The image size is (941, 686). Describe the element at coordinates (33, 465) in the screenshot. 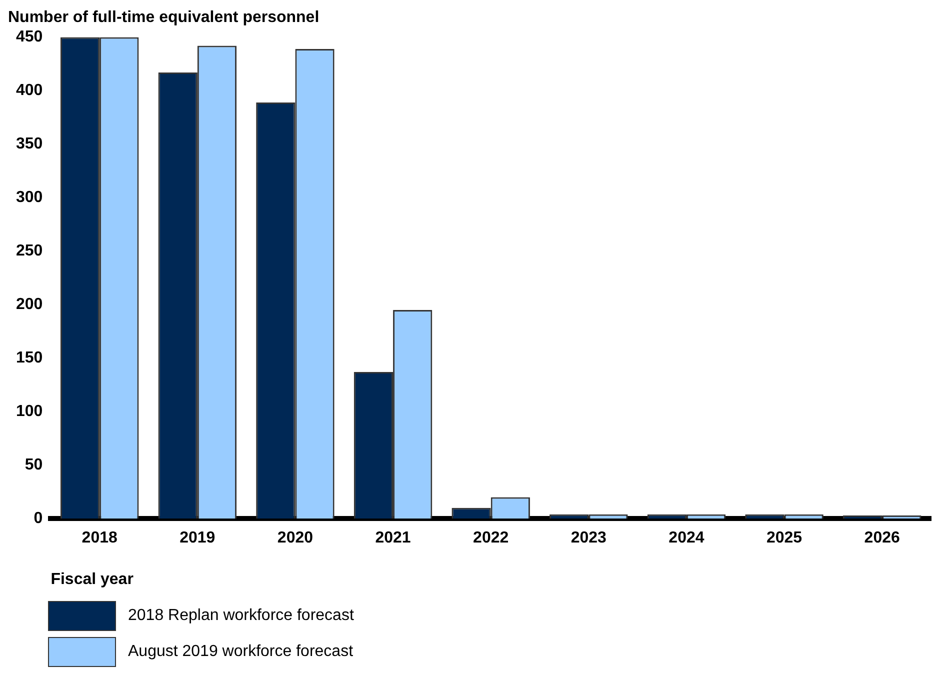

I see `y-tick-label: 50` at that location.